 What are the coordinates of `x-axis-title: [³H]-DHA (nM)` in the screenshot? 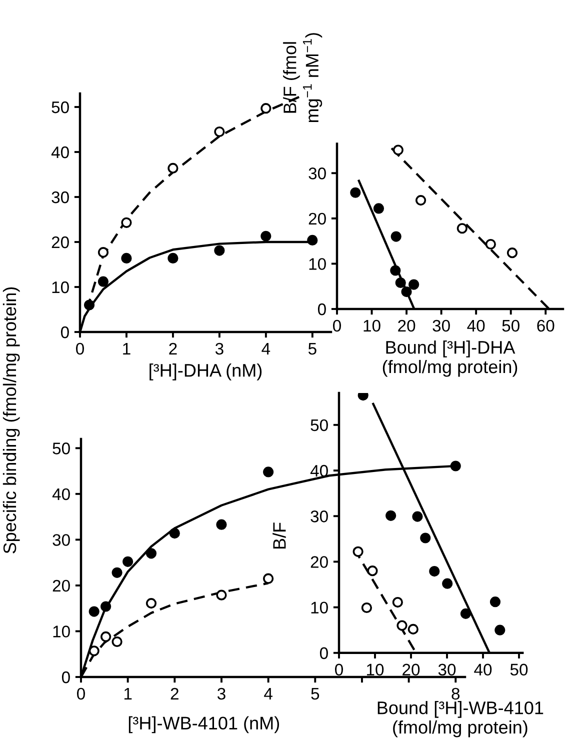 It's located at (206, 372).